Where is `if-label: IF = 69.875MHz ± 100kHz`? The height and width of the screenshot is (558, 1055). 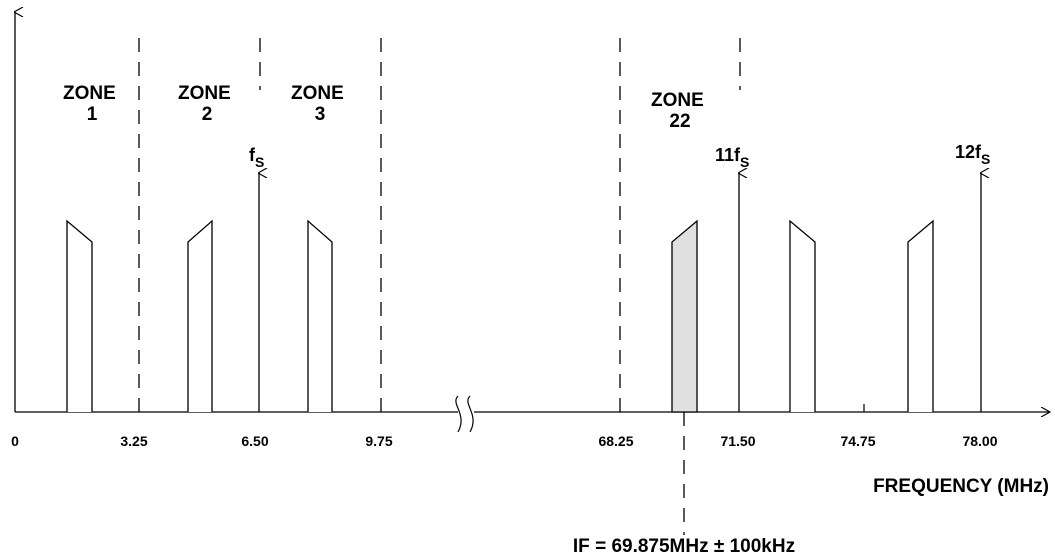 if-label: IF = 69.875MHz ± 100kHz is located at coordinates (684, 546).